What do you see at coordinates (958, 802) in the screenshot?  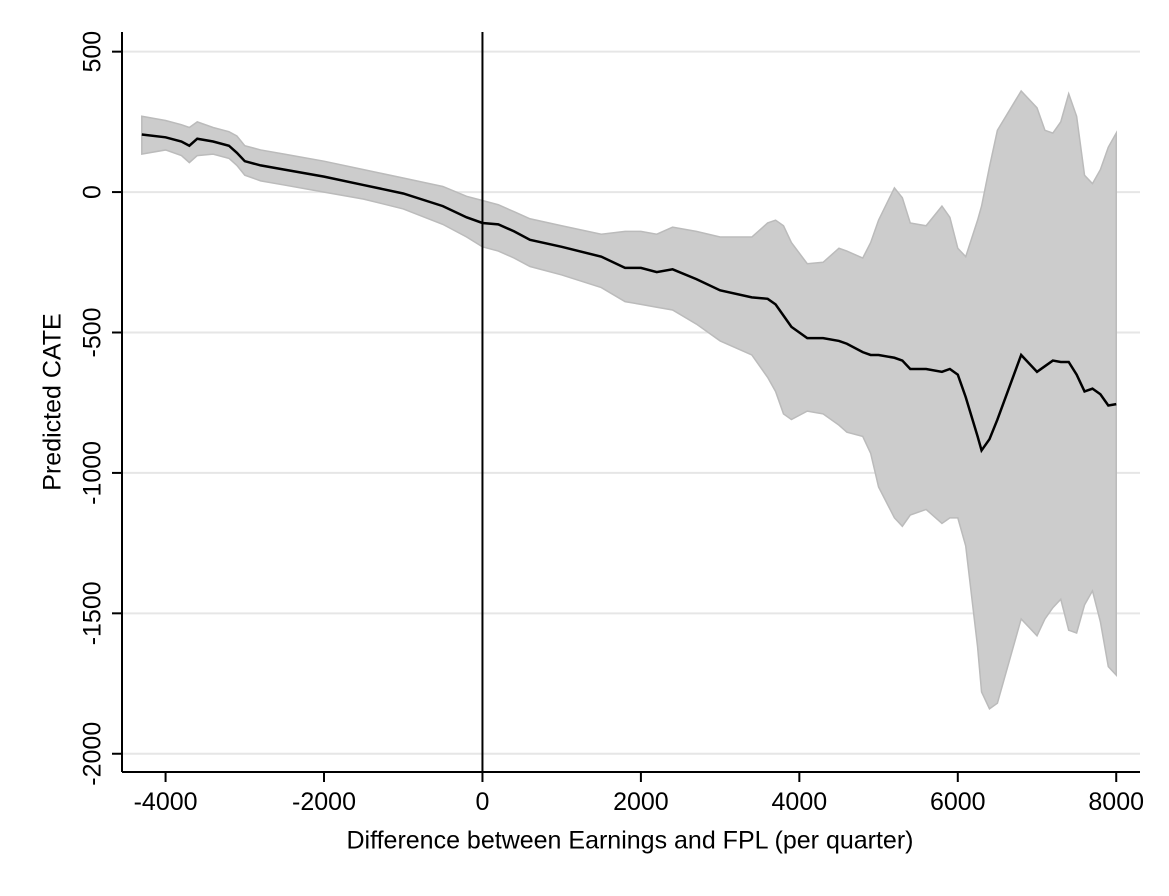 I see `x-tick-label: 6000` at bounding box center [958, 802].